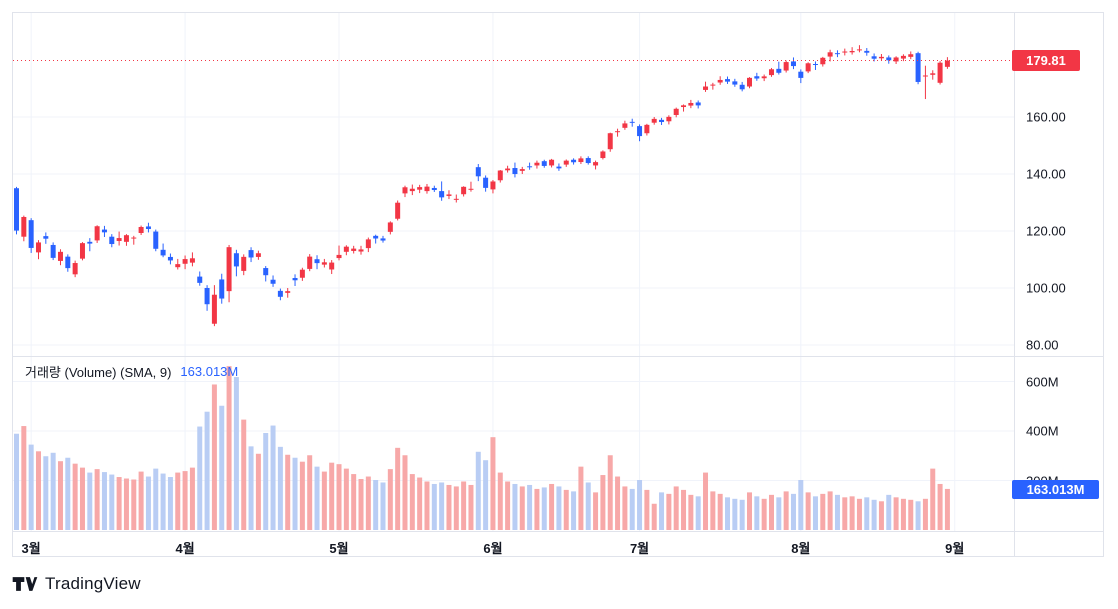  I want to click on price-axis, so click(1059, 271).